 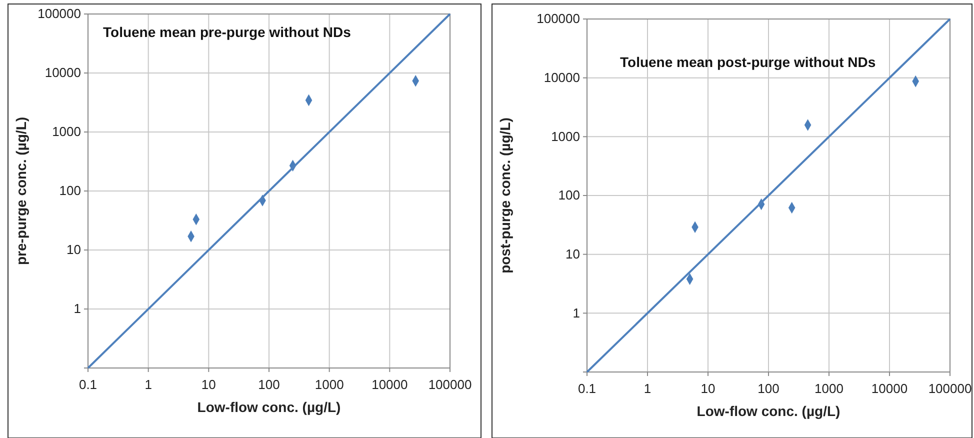 What do you see at coordinates (21, 191) in the screenshot?
I see `y-axis-title: pre-purge conc. (µg/L)` at bounding box center [21, 191].